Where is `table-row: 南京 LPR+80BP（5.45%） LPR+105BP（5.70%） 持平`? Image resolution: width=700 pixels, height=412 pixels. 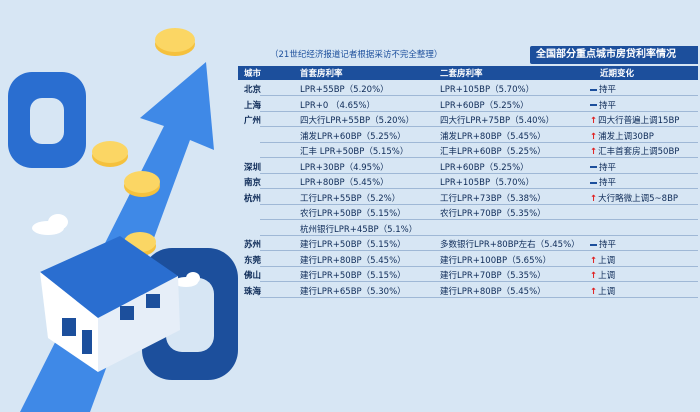 table-row: 南京 LPR+80BP（5.45%） LPR+105BP（5.70%） 持平 is located at coordinates (468, 181).